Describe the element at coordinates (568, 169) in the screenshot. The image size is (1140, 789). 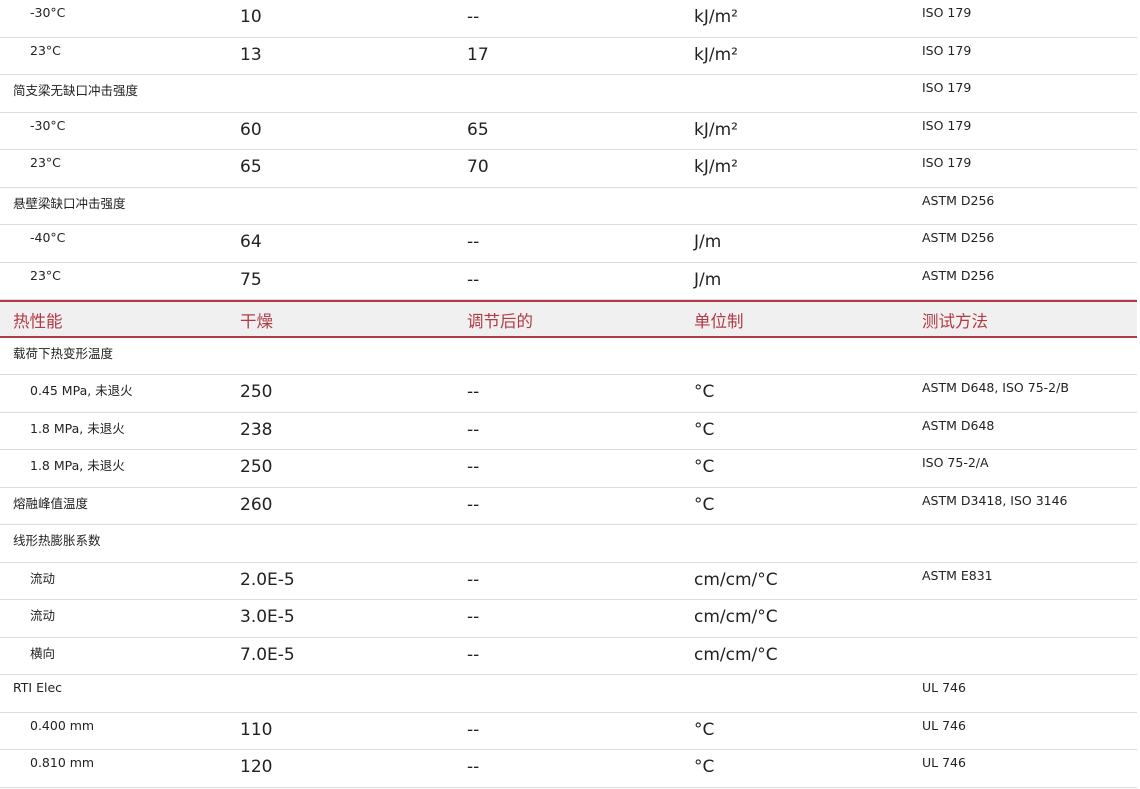
I see `table-row: 23°C 65 70 kJ/m² ISO 179` at that location.